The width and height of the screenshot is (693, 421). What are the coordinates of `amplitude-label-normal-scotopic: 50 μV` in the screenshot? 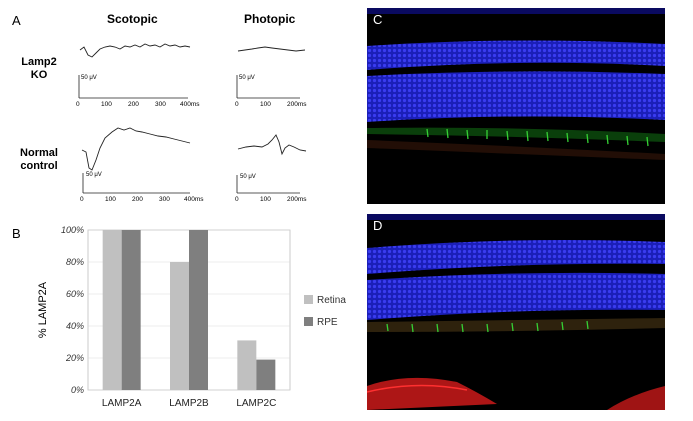 It's located at (94, 175).